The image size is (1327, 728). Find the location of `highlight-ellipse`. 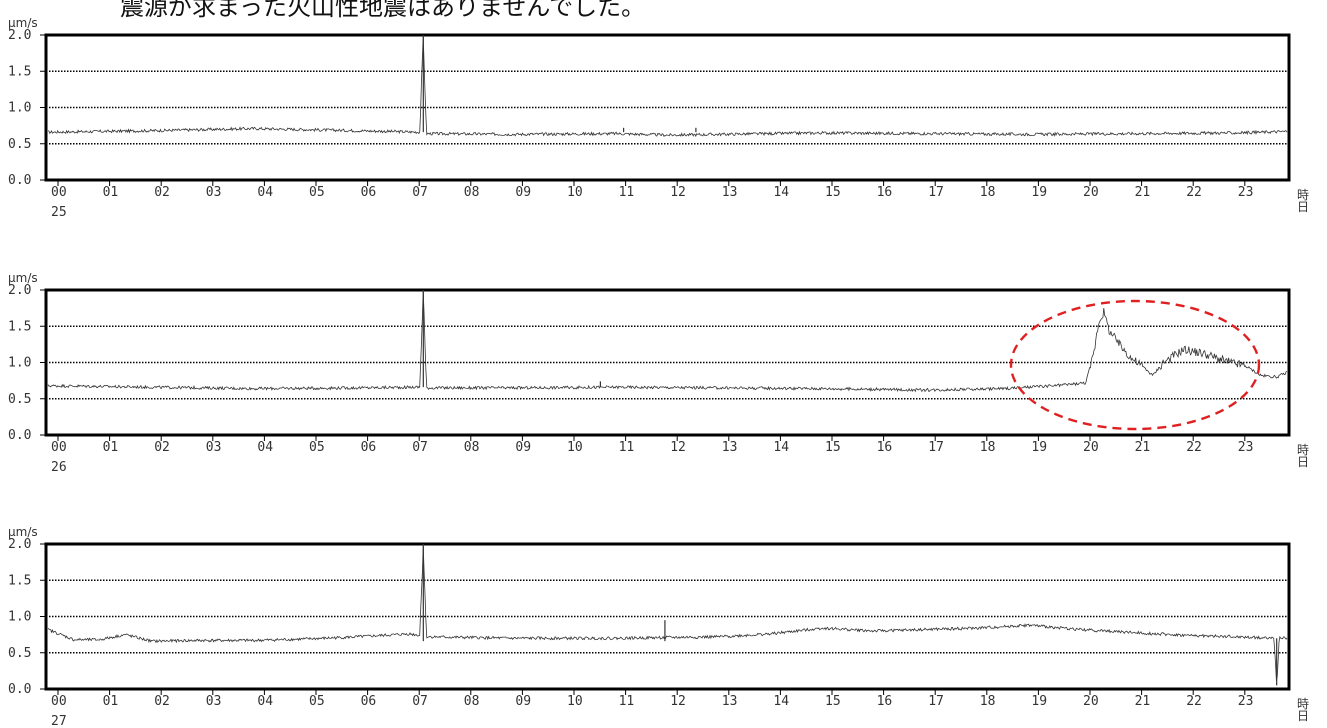

highlight-ellipse is located at coordinates (1135, 365).